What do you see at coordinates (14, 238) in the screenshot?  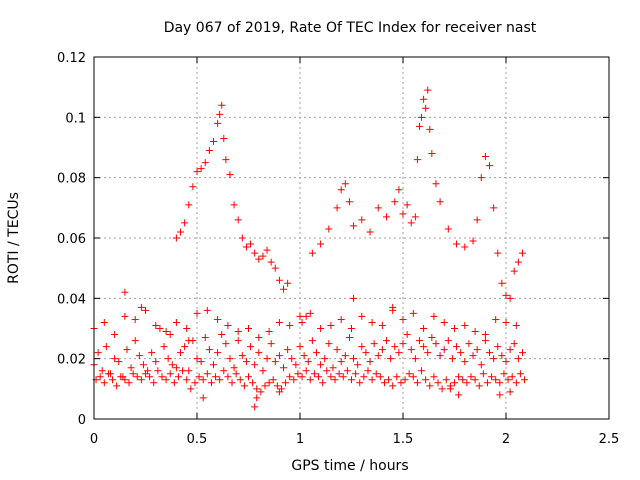 I see `y-axis-label: ROTI / TECUs` at bounding box center [14, 238].